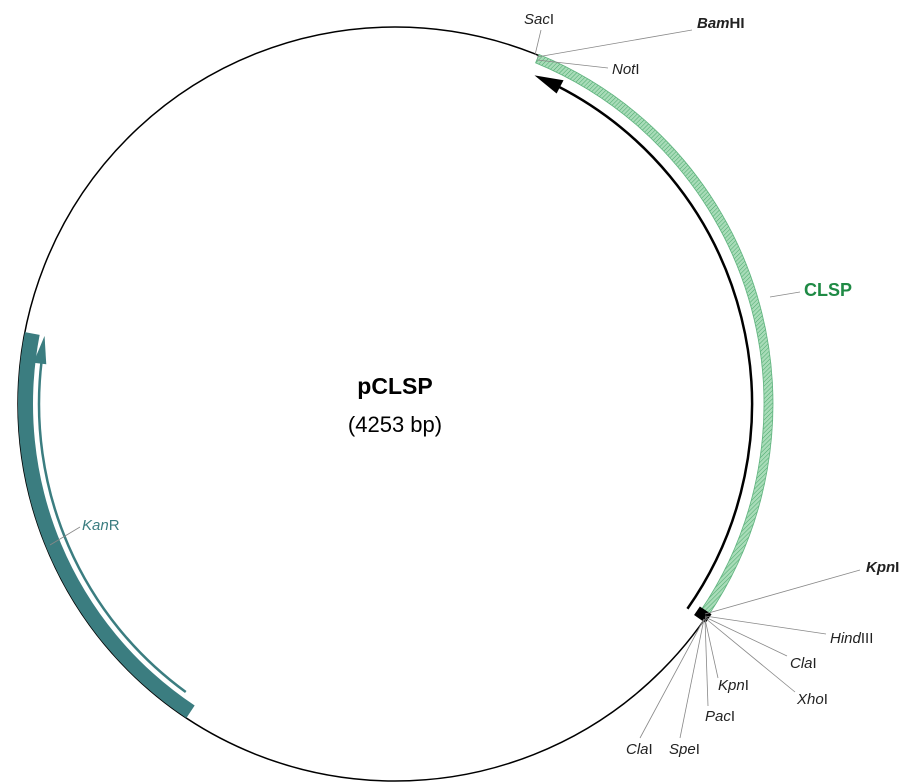  What do you see at coordinates (828, 290) in the screenshot?
I see `feature-label: CLSP` at bounding box center [828, 290].